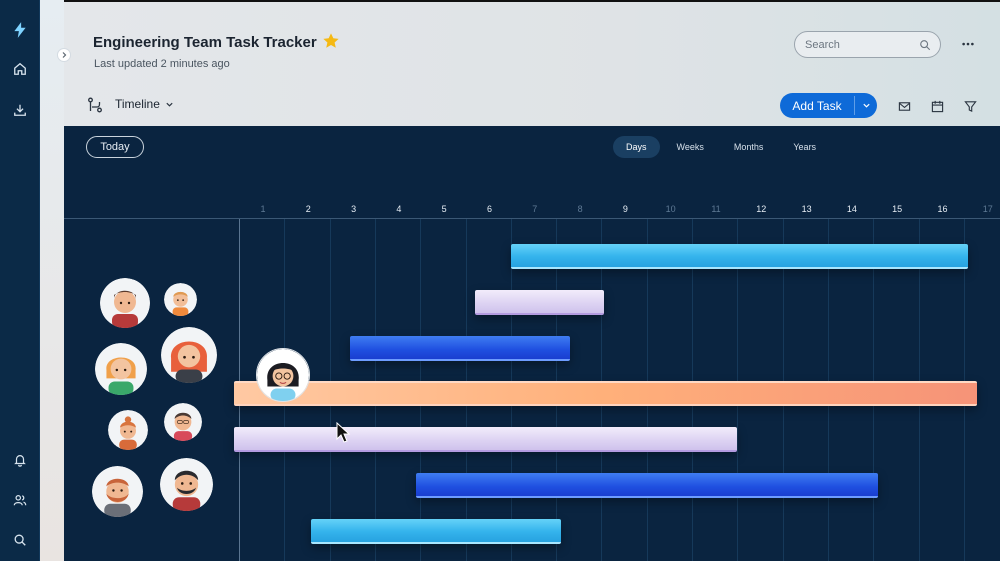 This screenshot has height=561, width=1000. What do you see at coordinates (344, 432) in the screenshot?
I see `mouse-pointer-icon` at bounding box center [344, 432].